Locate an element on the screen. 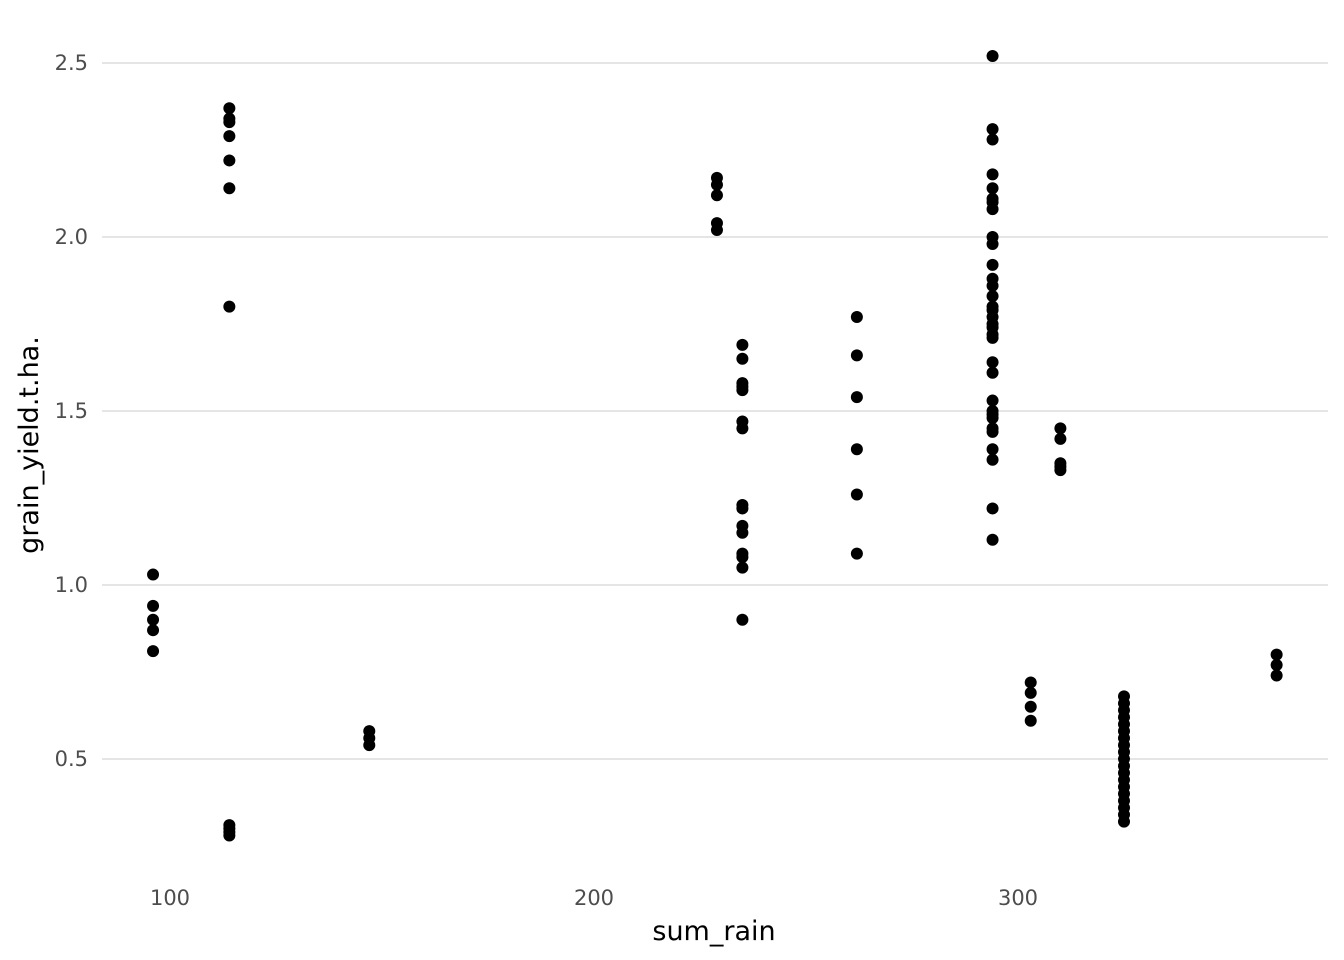 Image resolution: width=1344 pixels, height=960 pixels. y-axis-tick-labels: 0.5 1.0 1.5 2.0 2.5 is located at coordinates (71, 411).